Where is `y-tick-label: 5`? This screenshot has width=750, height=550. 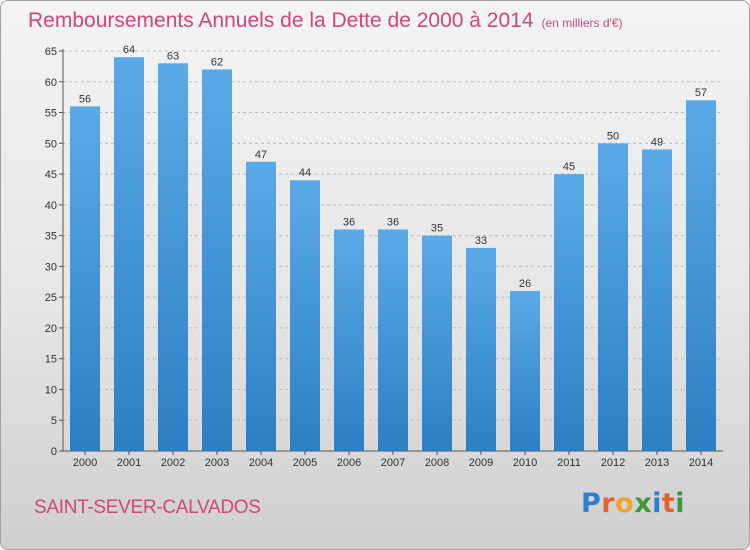 y-tick-label: 5 is located at coordinates (54, 421).